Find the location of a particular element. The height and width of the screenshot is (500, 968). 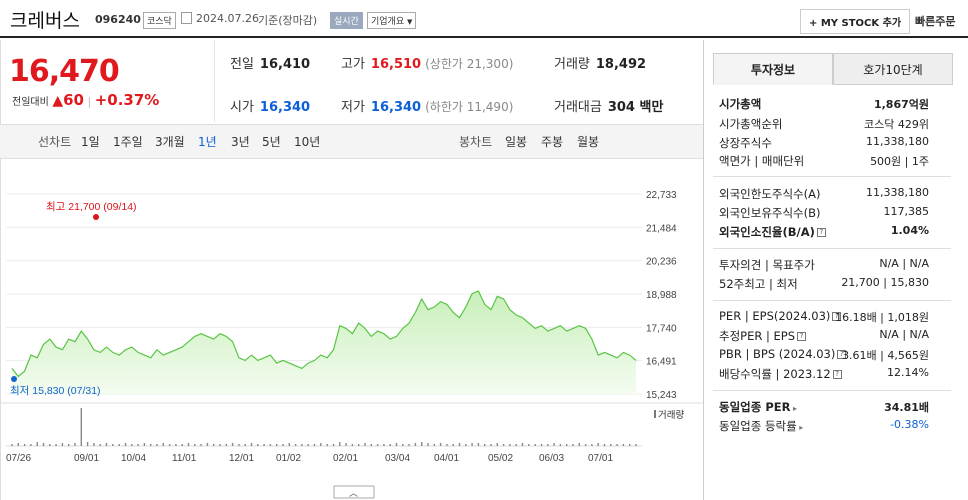

x-tick-label: 01/02 is located at coordinates (288, 458).